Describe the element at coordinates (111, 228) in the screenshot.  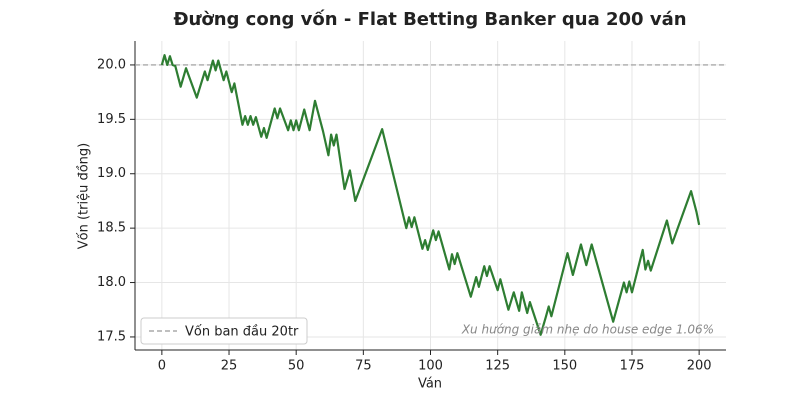
I see `y-tick-label: 18.5` at that location.